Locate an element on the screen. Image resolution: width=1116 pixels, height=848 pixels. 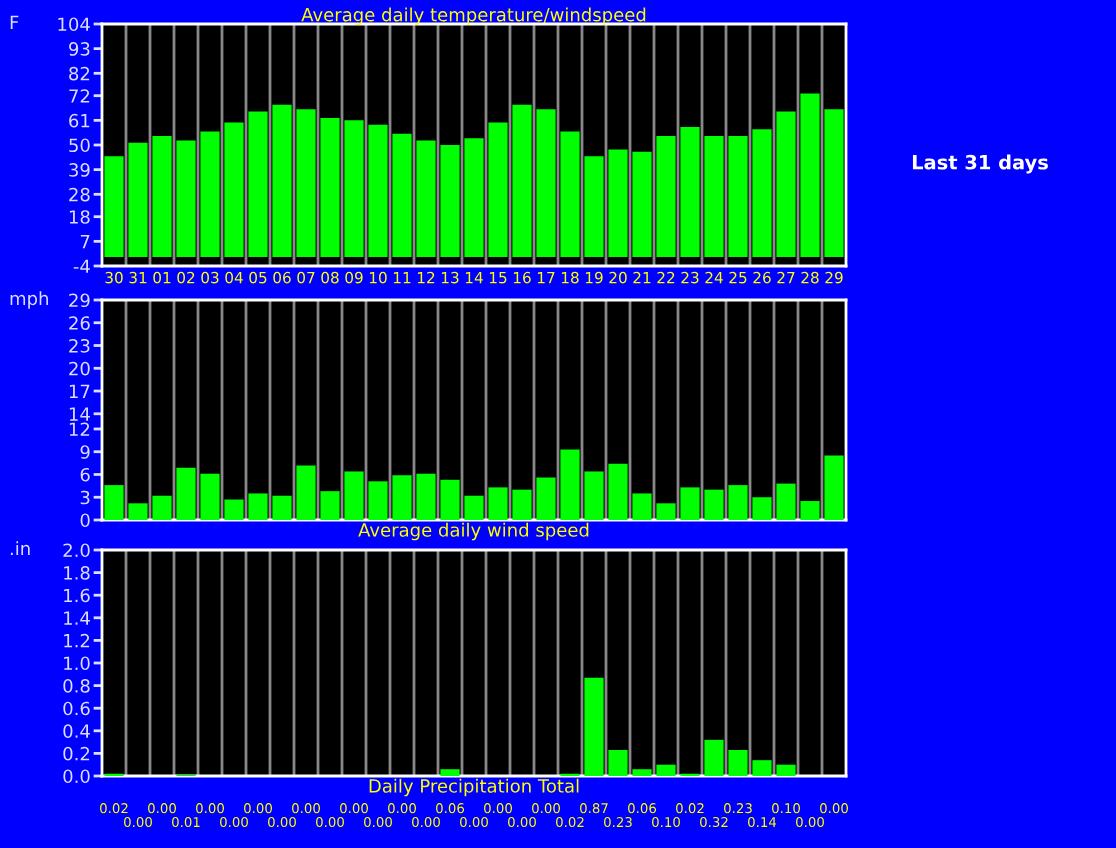
y-tick-label: 0.6 is located at coordinates (76, 708).